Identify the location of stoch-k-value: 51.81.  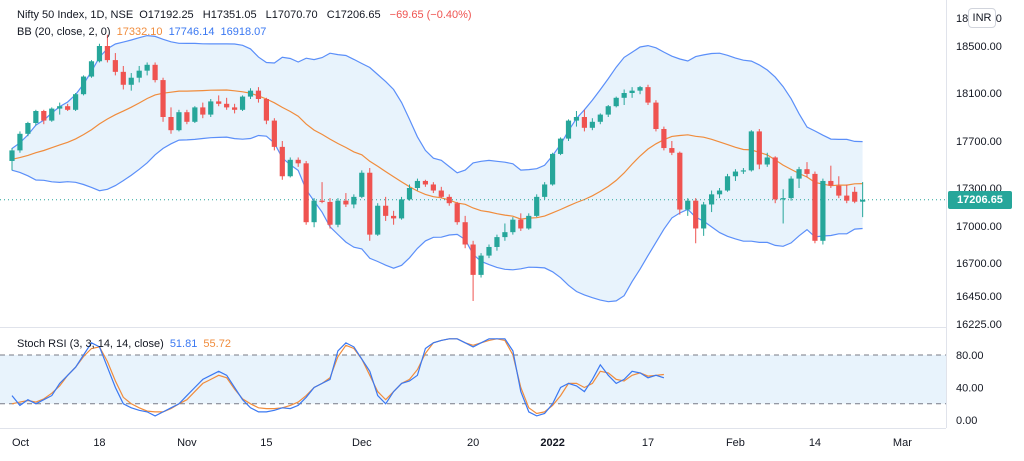
(183, 344).